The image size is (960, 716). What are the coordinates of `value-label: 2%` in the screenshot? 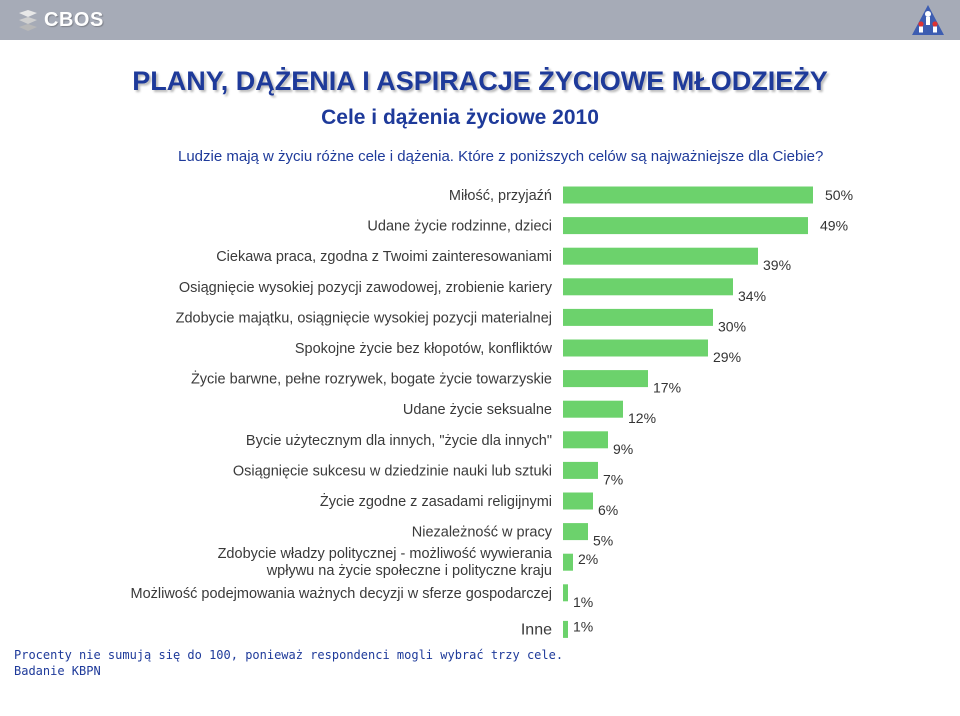 It's located at (588, 559).